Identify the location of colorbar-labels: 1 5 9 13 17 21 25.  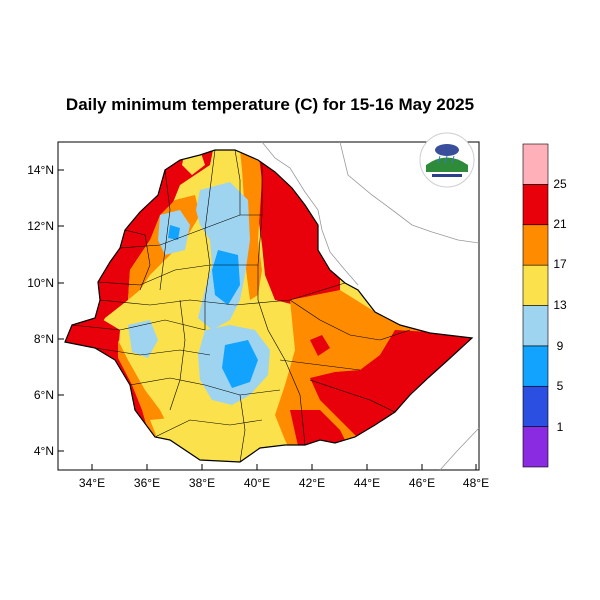
(560, 305).